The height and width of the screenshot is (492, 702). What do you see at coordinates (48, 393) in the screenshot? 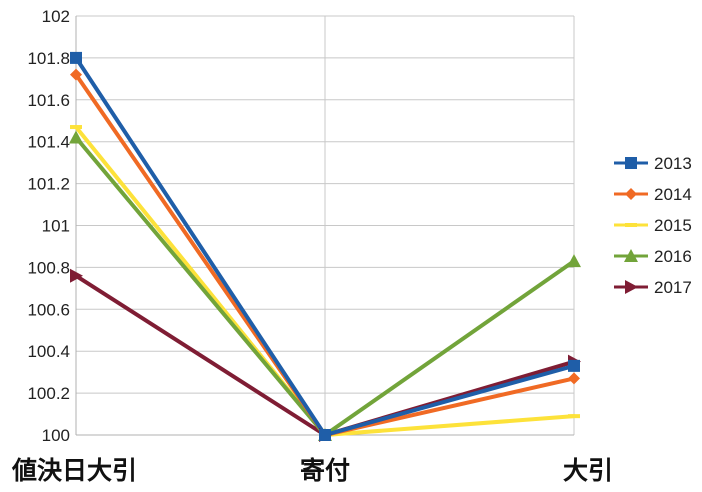
I see `y-tick-label: 100.2` at bounding box center [48, 393].